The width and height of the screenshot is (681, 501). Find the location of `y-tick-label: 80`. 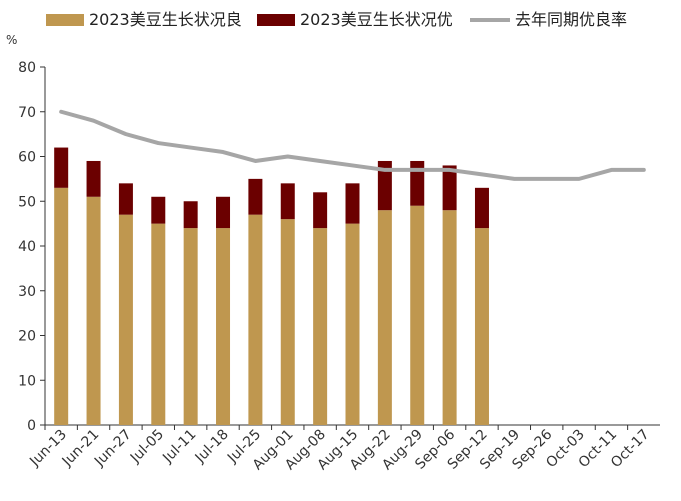

y-tick-label: 80 is located at coordinates (27, 68).